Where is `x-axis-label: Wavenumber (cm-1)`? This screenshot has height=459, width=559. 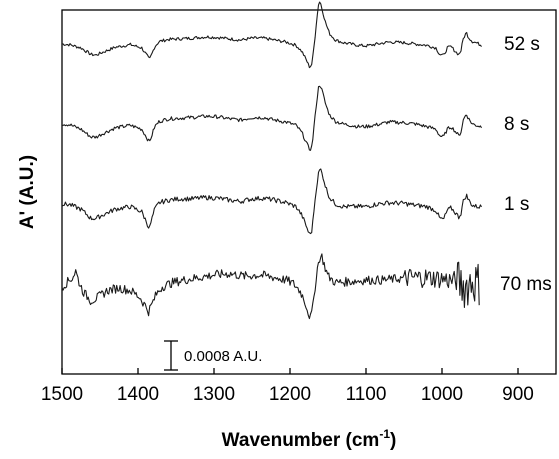 x-axis-label: Wavenumber (cm-1) is located at coordinates (309, 439).